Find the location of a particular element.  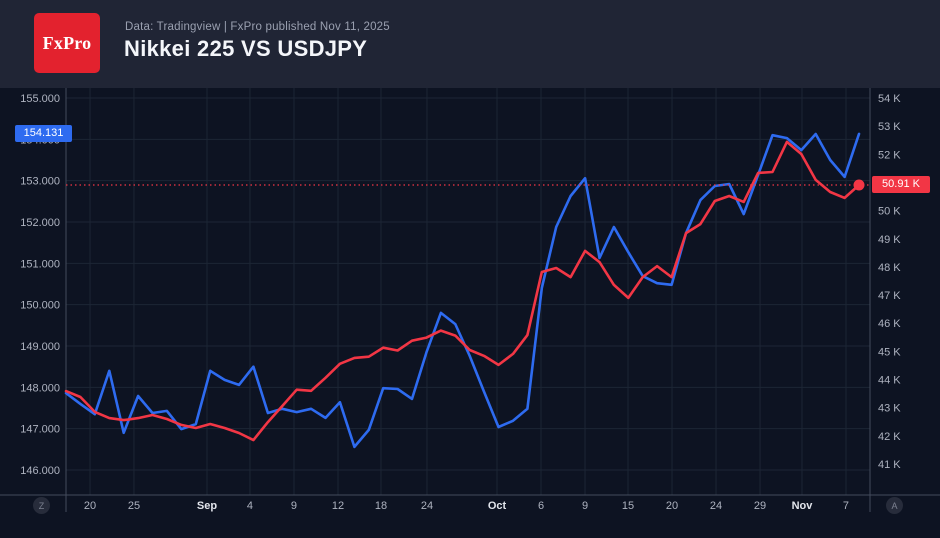

usdjpy-last-price-badge: 154.131 is located at coordinates (43, 134).